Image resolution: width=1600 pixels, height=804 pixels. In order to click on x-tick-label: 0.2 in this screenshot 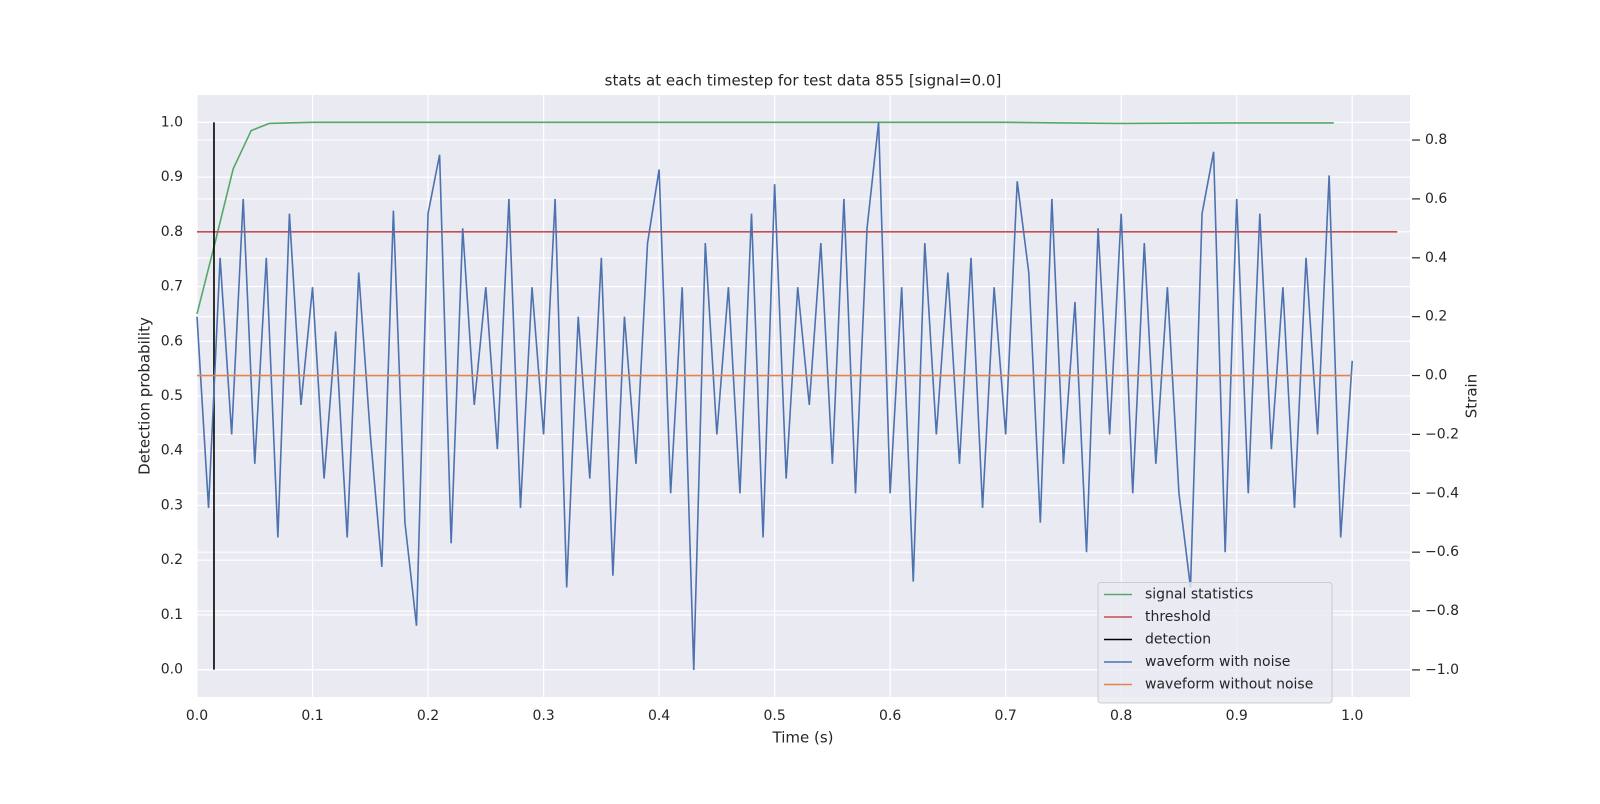, I will do `click(428, 716)`.